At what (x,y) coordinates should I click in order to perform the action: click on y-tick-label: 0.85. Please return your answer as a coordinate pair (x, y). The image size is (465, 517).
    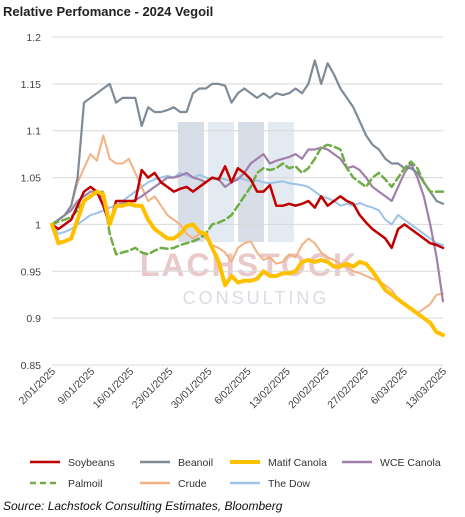
    Looking at the image, I should click on (31, 366).